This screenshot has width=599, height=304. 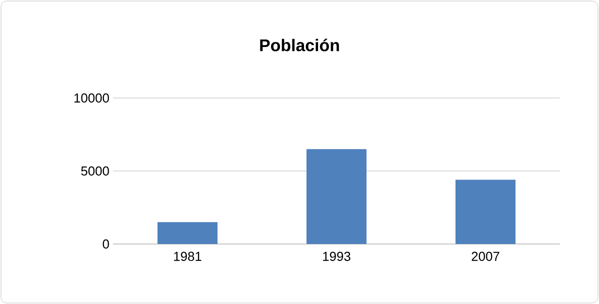 I want to click on x-tick-label: 2007, so click(x=486, y=256).